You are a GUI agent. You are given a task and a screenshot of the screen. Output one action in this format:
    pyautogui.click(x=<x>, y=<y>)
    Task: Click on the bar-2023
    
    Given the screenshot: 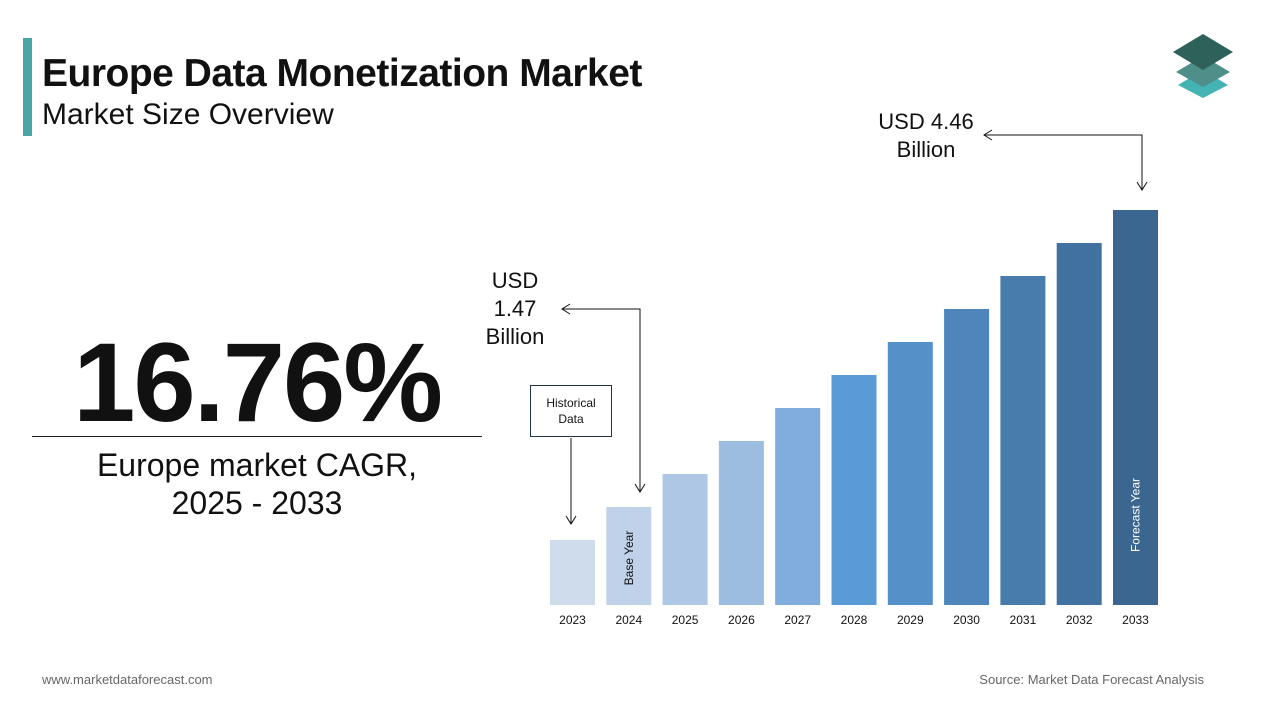 What is the action you would take?
    pyautogui.click(x=572, y=572)
    